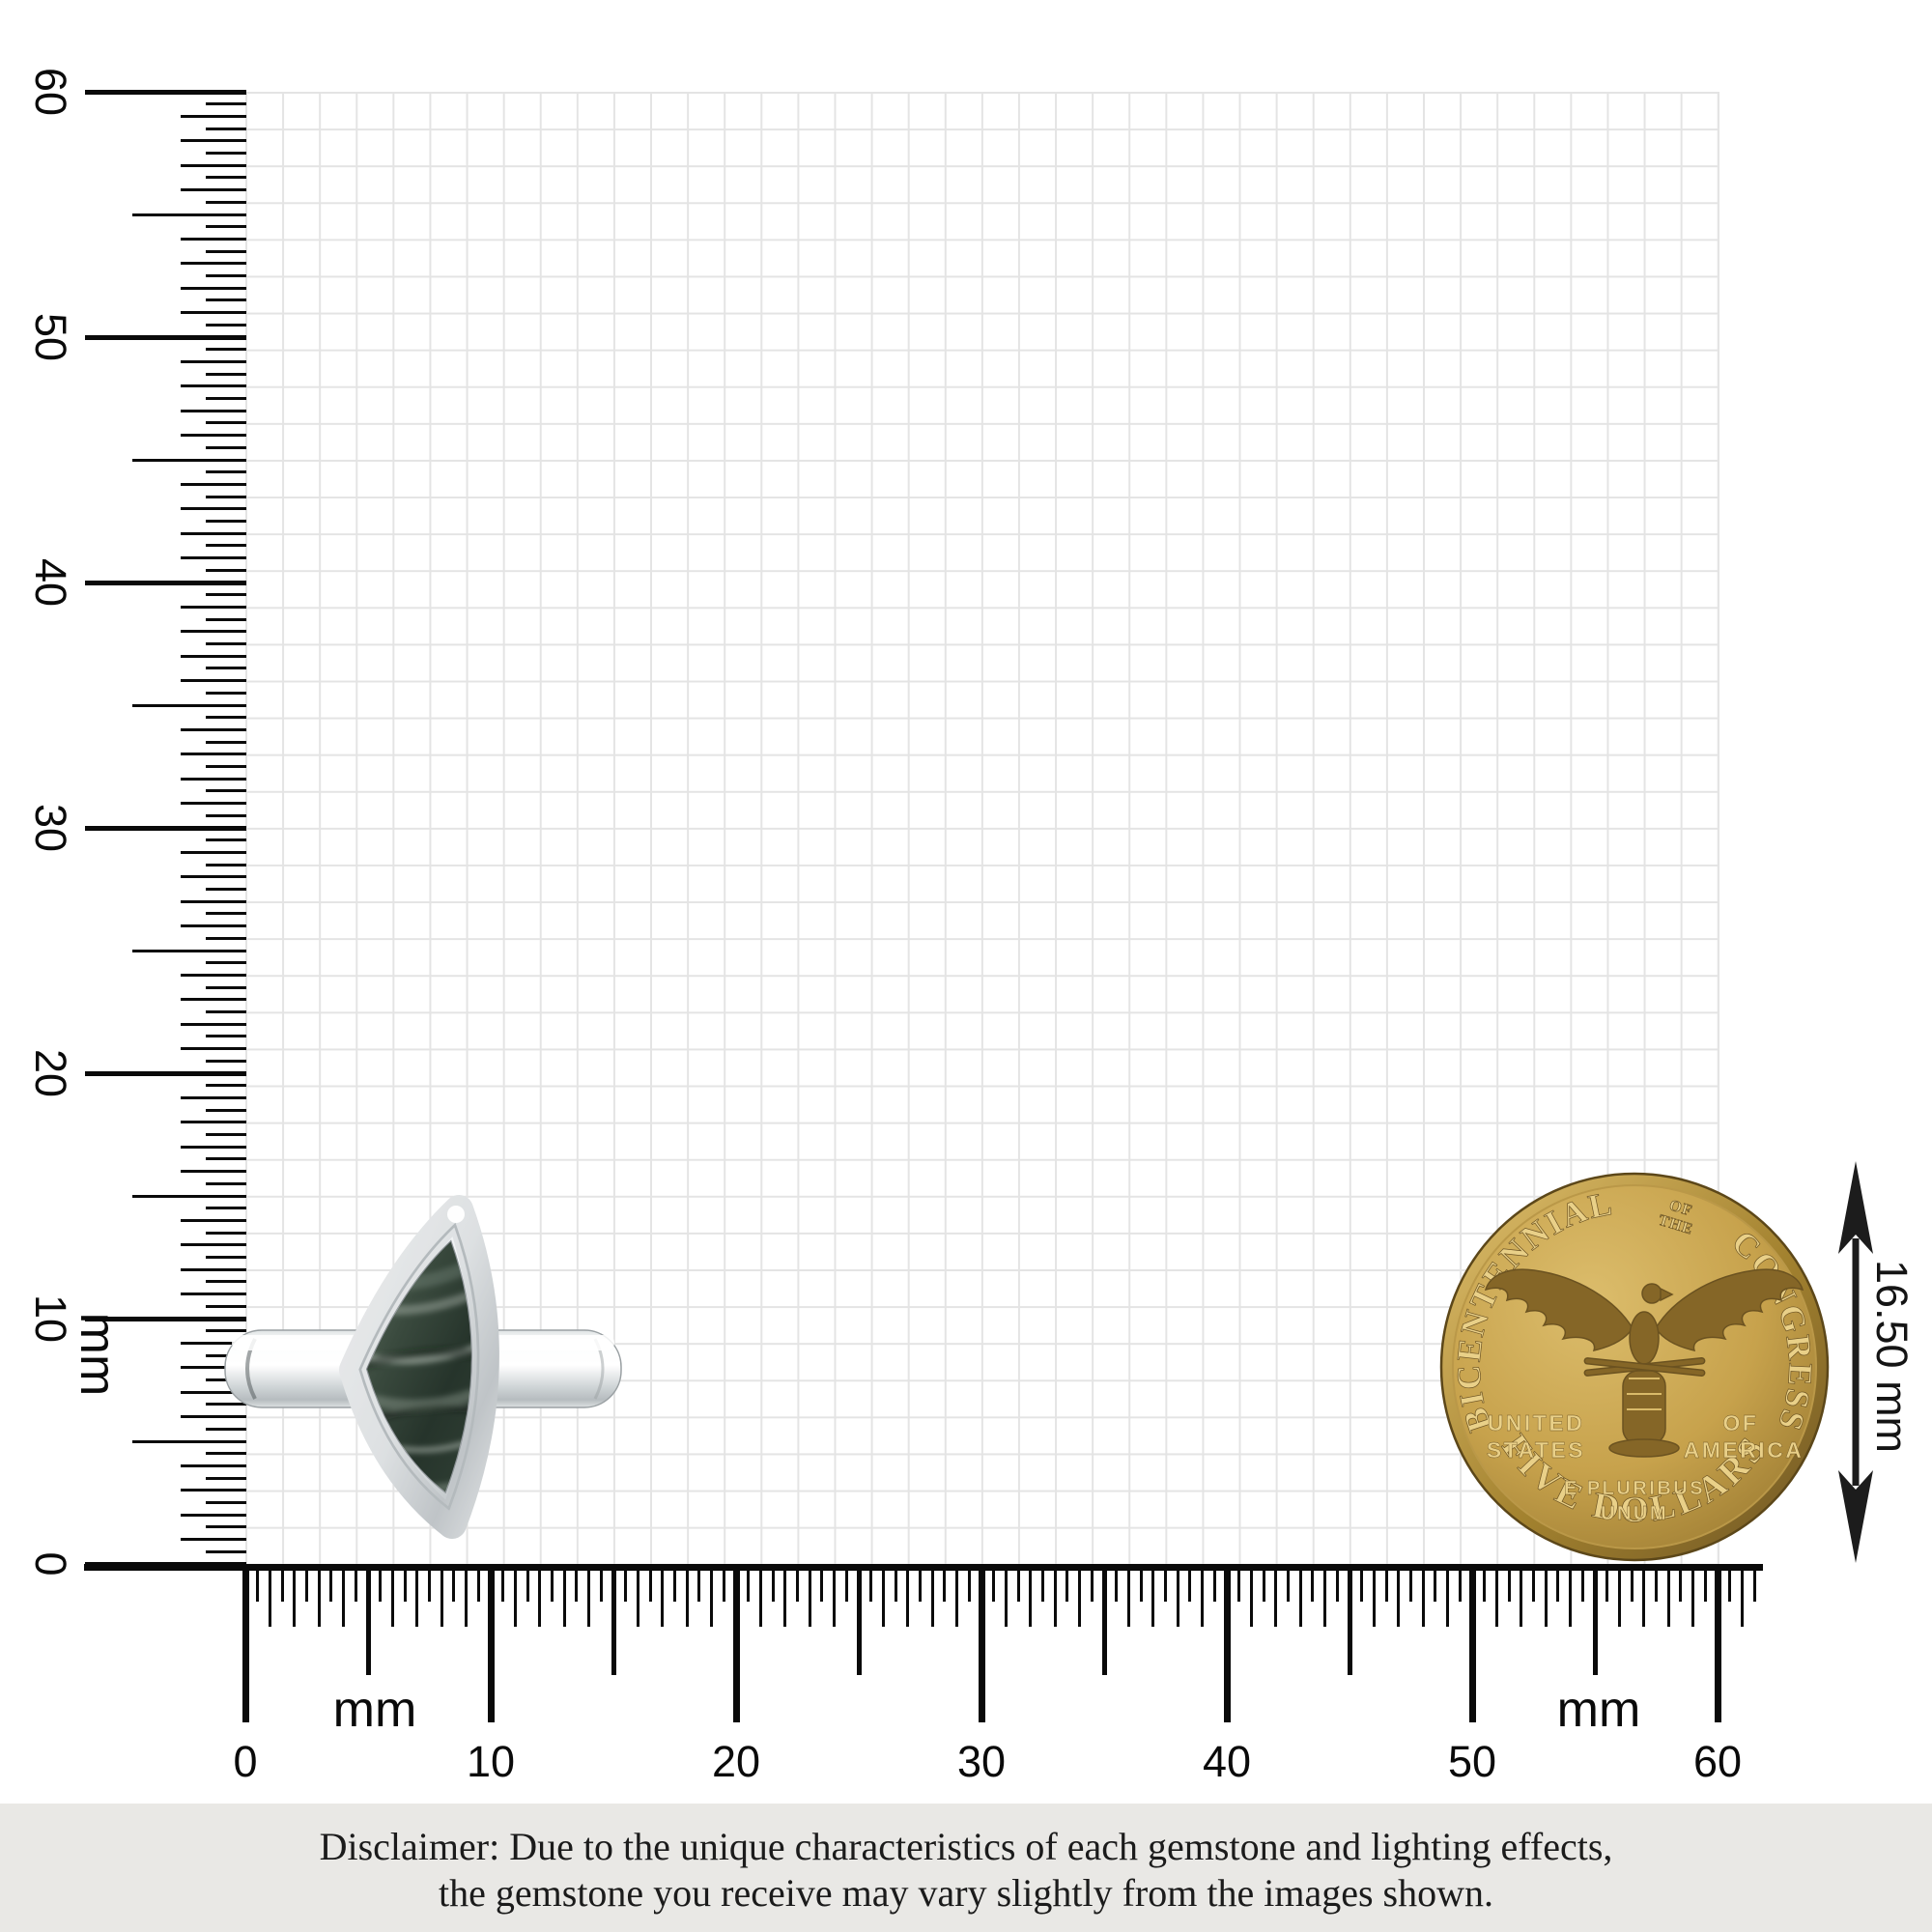  I want to click on bottom-ruler-label-0: 0, so click(245, 1761).